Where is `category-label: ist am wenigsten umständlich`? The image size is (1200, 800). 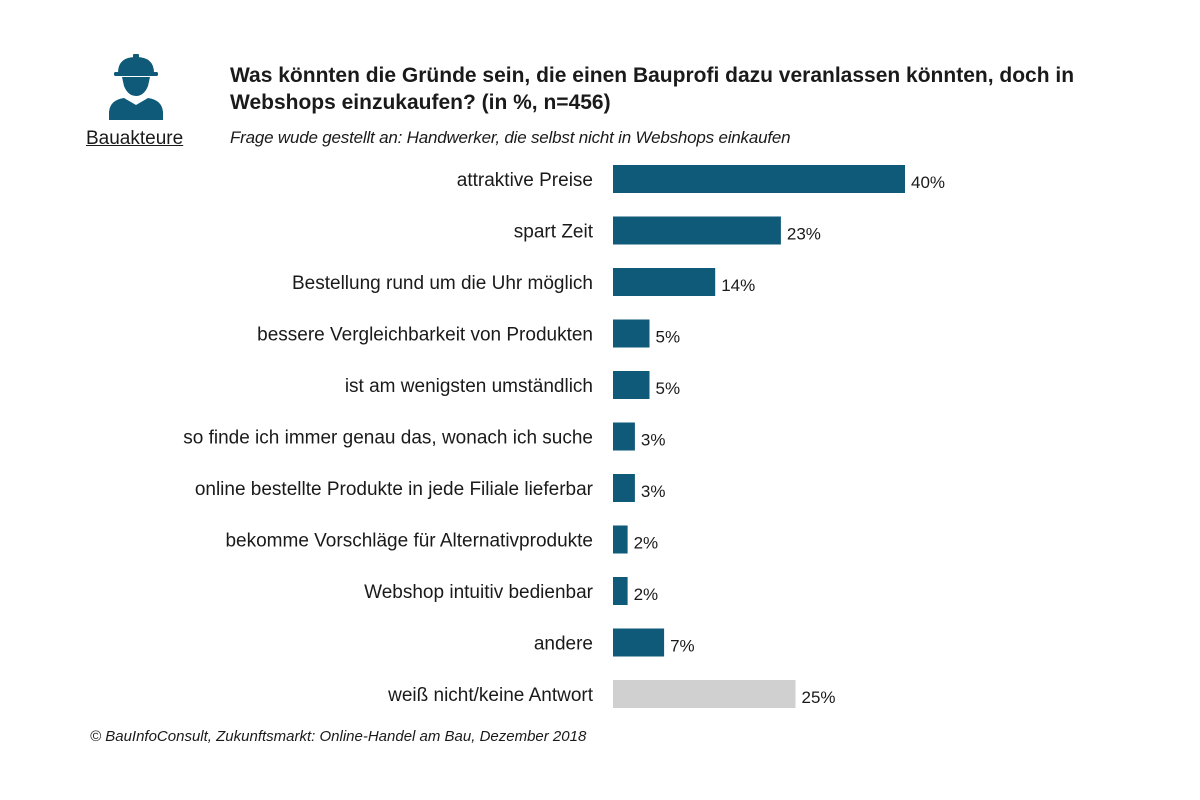 category-label: ist am wenigsten umständlich is located at coordinates (469, 386).